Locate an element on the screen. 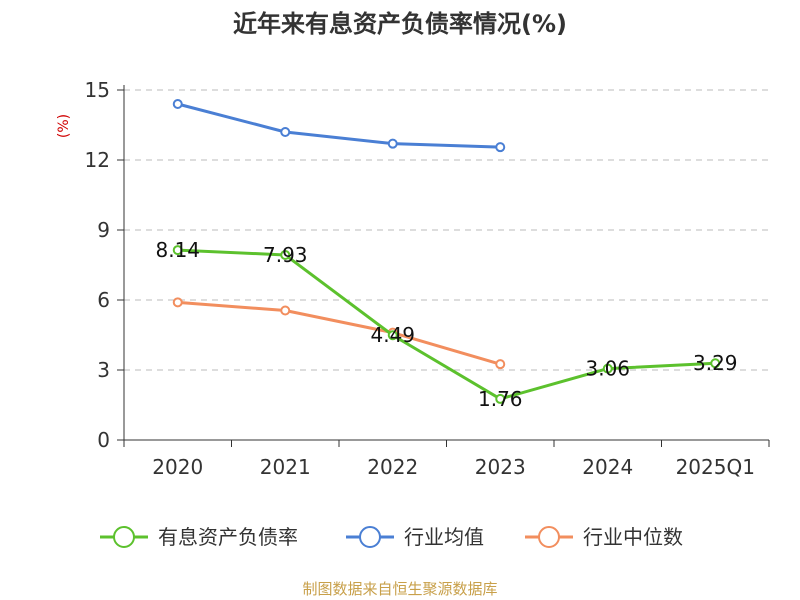 This screenshot has width=800, height=600. x-tick-label: 2020 is located at coordinates (177, 467).